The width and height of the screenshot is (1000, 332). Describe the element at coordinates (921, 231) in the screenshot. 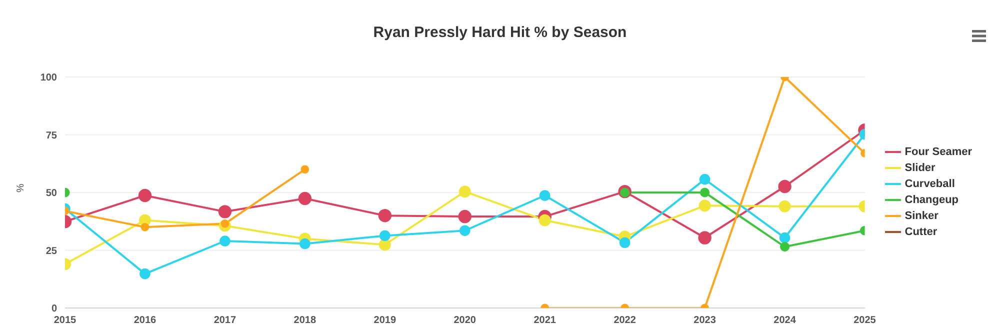

I see `legend-label: Cutter` at that location.